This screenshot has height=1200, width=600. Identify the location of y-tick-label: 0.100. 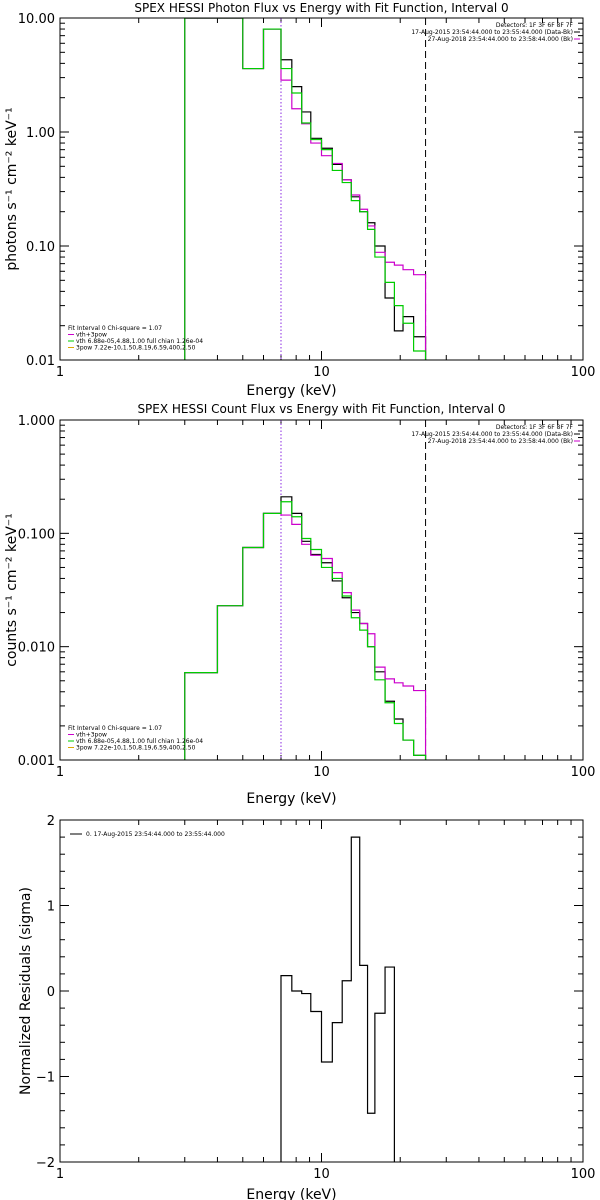
(36, 534).